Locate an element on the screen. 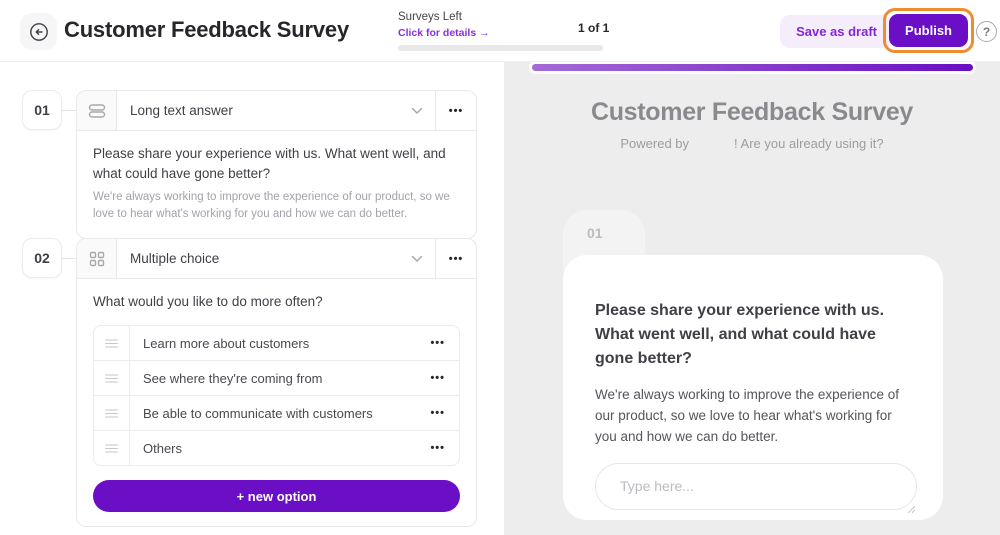 The width and height of the screenshot is (1000, 535). option-label: Others is located at coordinates (163, 448).